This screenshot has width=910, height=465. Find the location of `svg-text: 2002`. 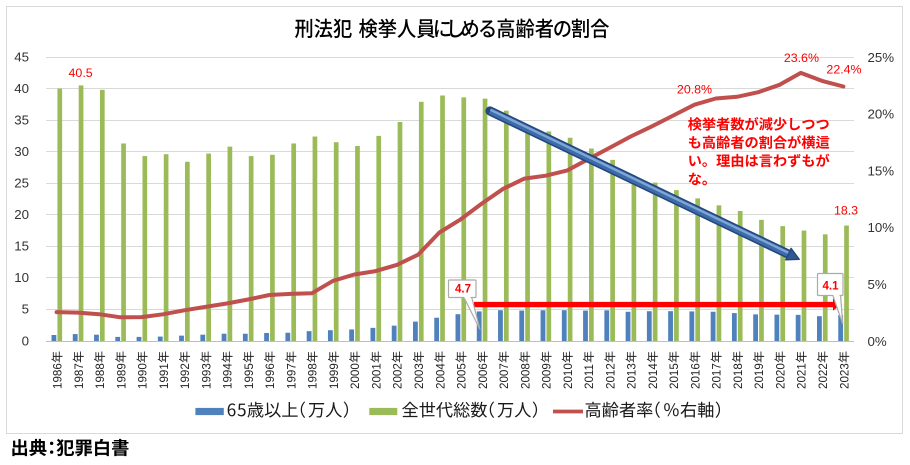

svg-text: 2002 is located at coordinates (398, 376).